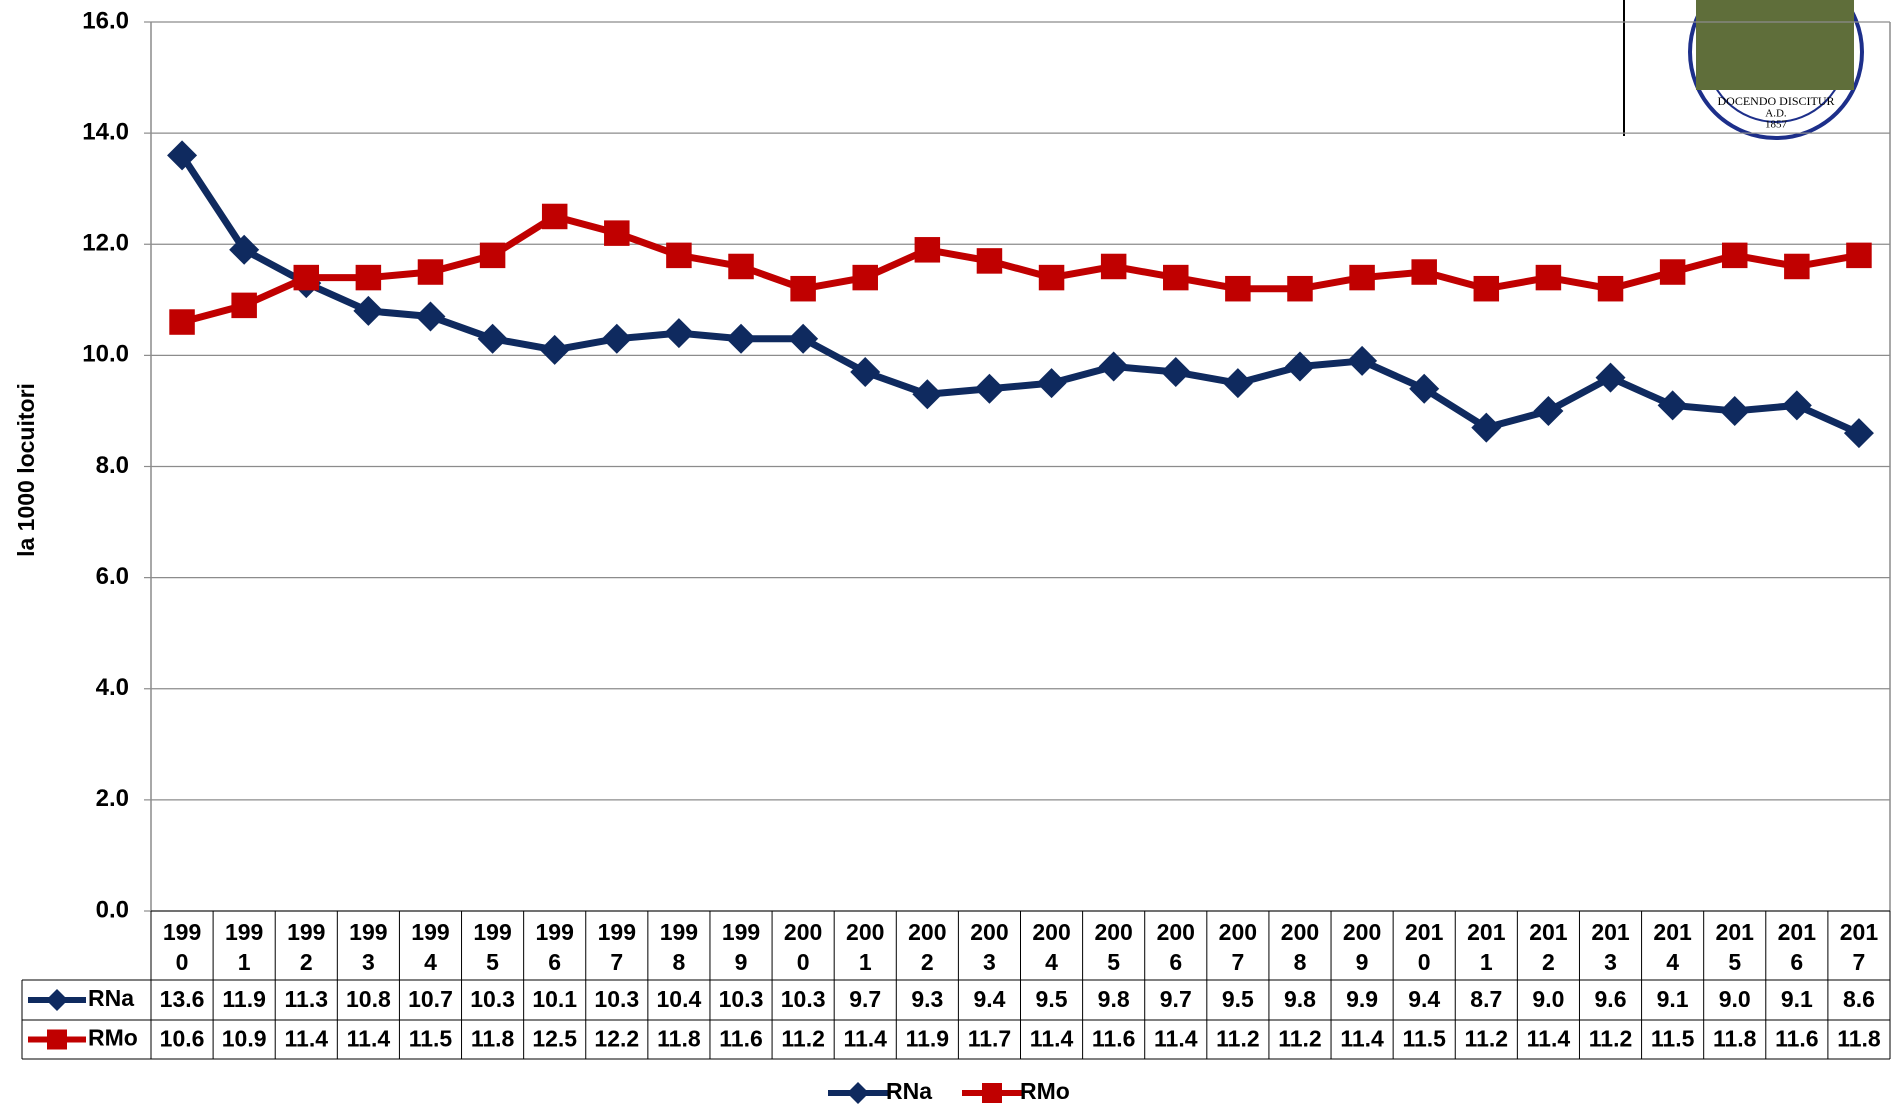  I want to click on table-series-name: RMo, so click(113, 1038).